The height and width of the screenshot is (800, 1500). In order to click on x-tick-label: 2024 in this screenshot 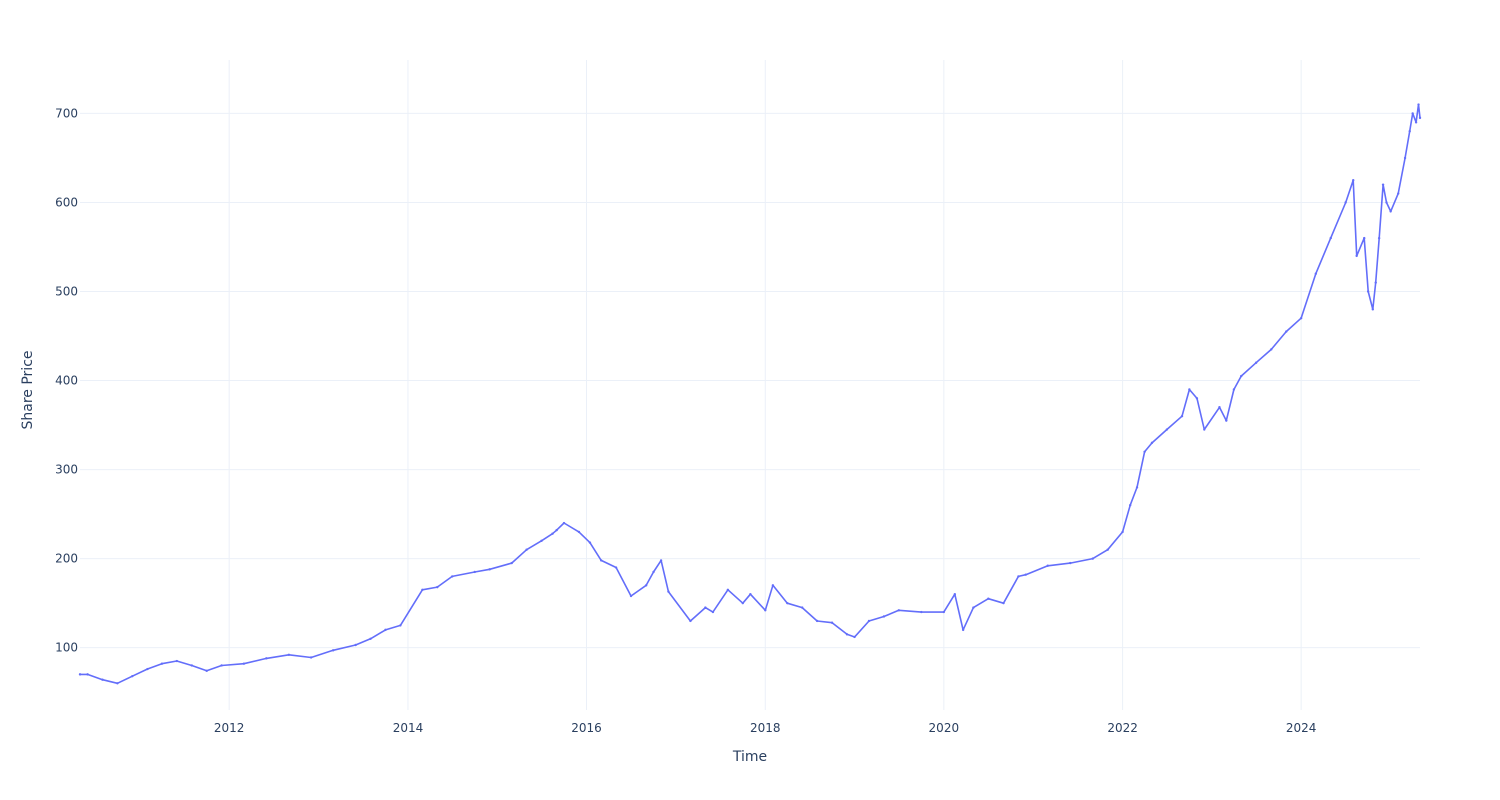, I will do `click(1301, 728)`.